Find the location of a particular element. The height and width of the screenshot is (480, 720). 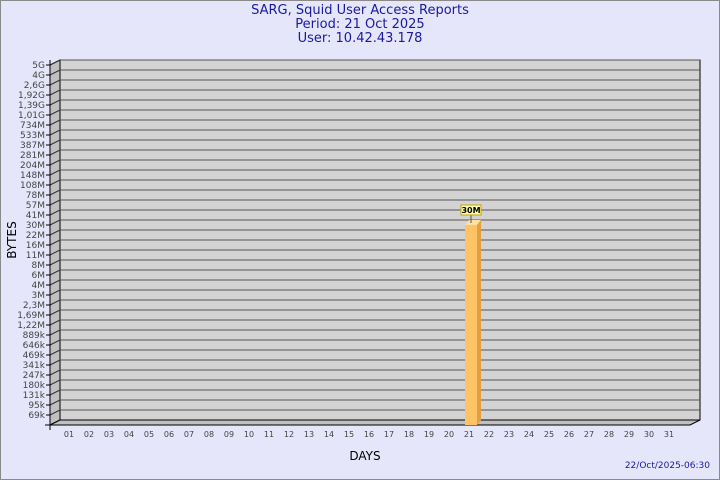

y-tick-label: 341k is located at coordinates (34, 366).